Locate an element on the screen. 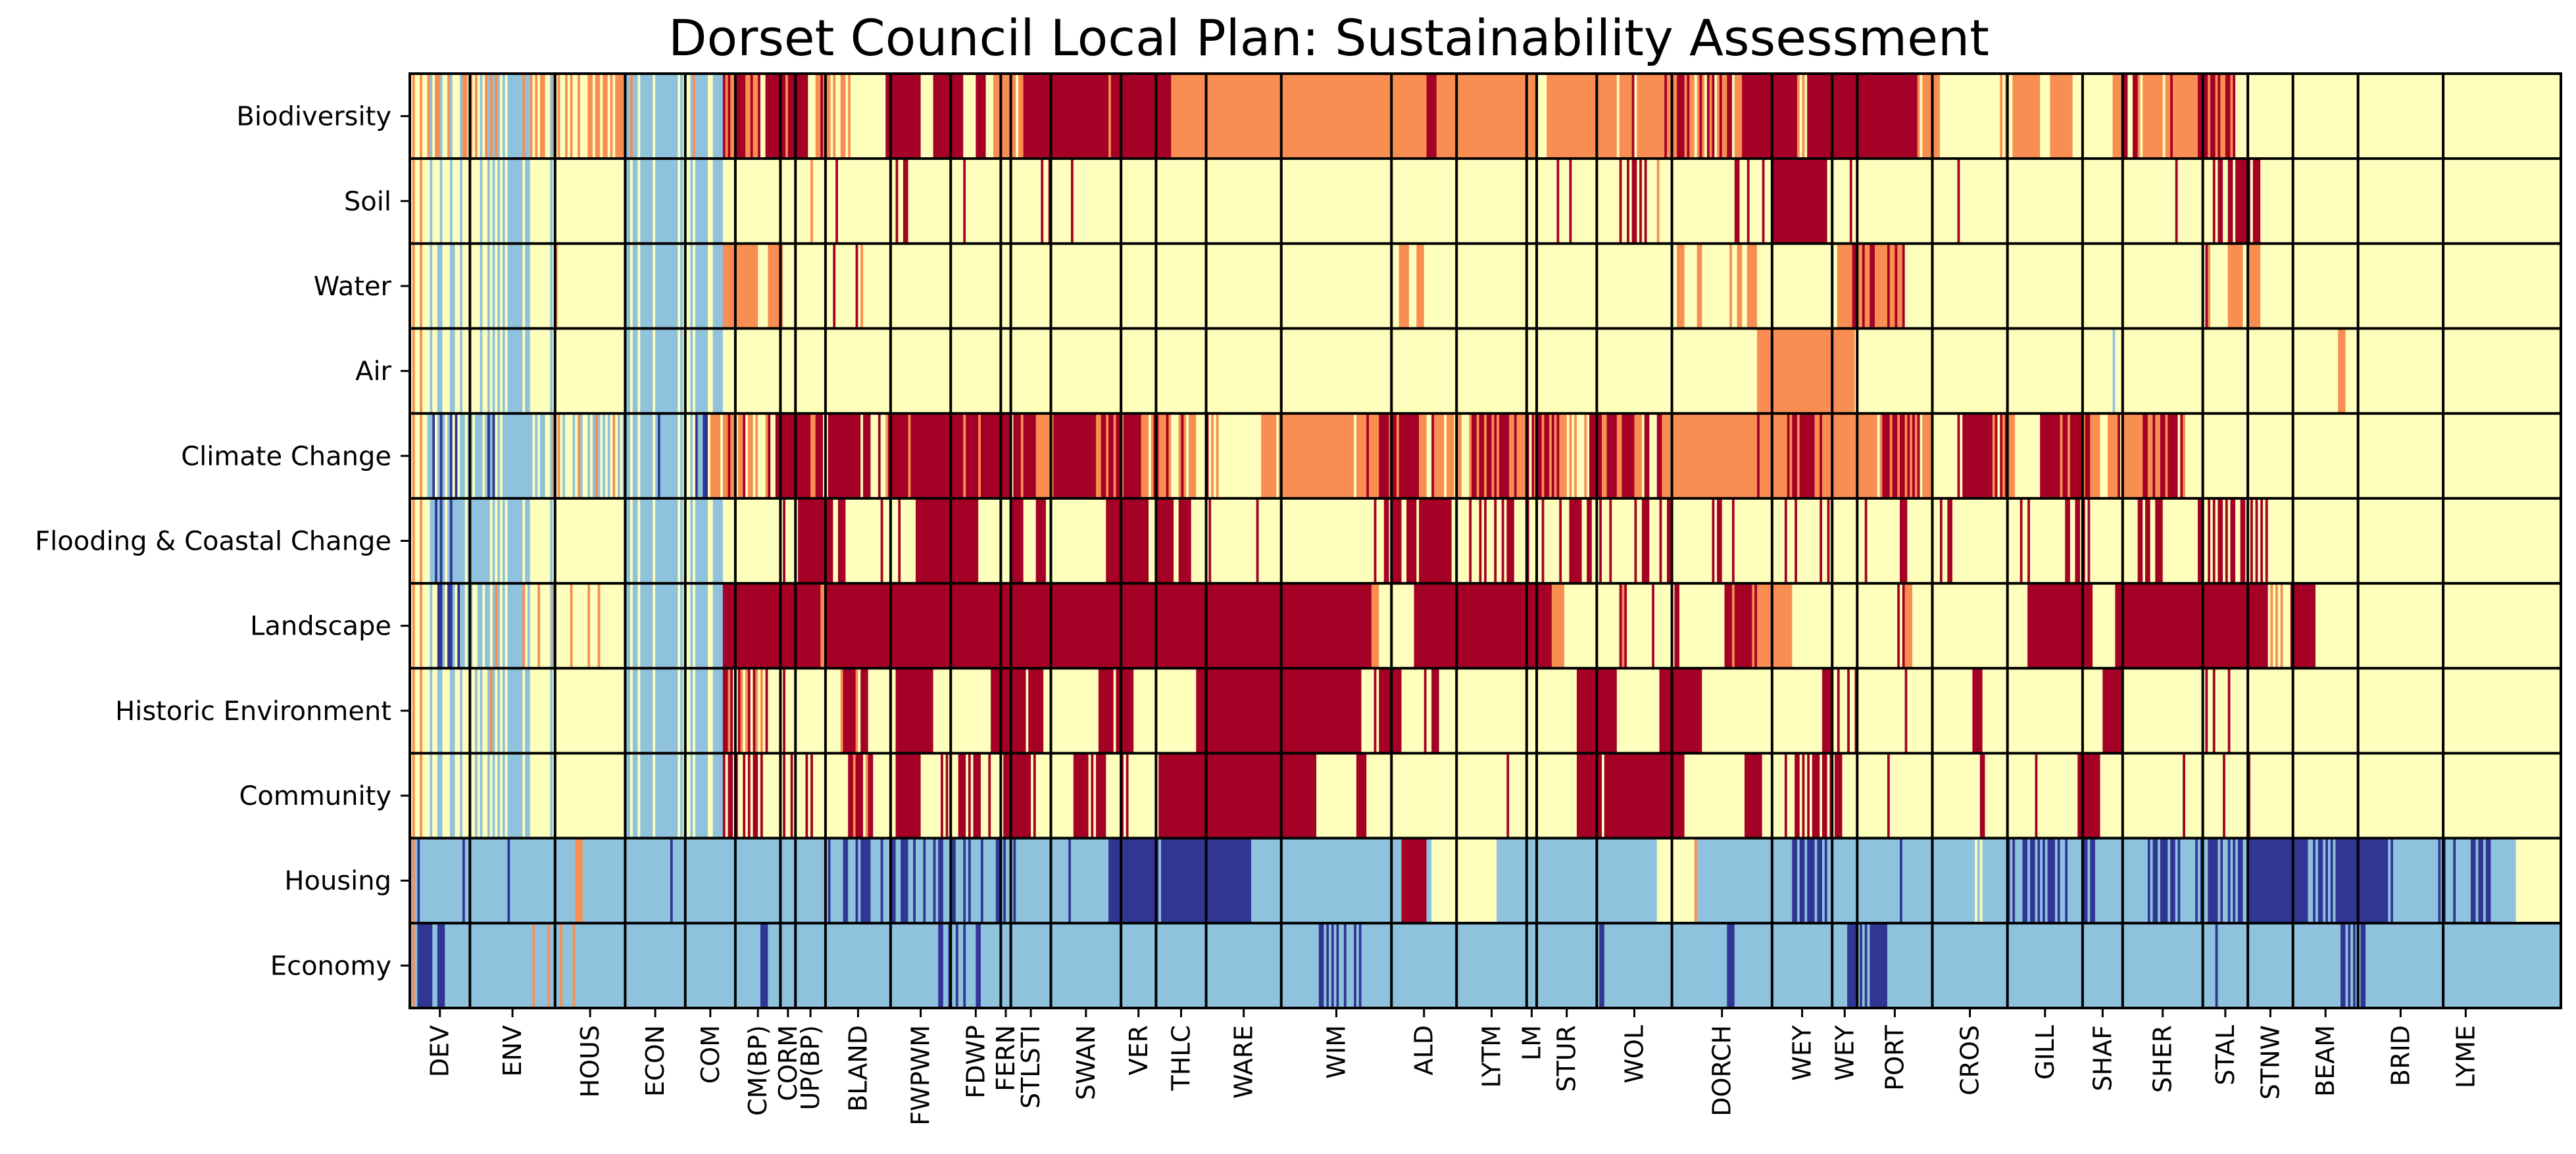 This screenshot has width=2576, height=1154. x-tick-label: LYTM is located at coordinates (1491, 1056).